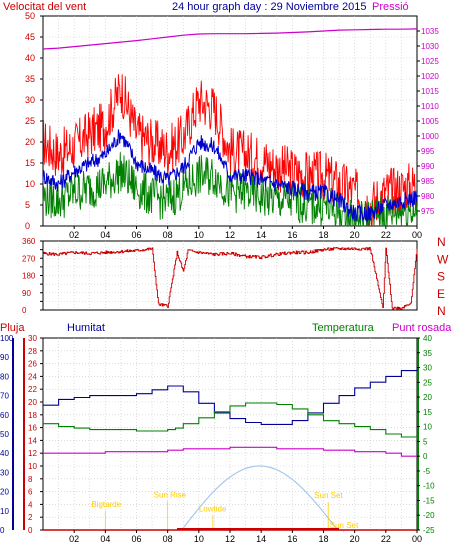 Image resolution: width=457 pixels, height=544 pixels. I want to click on compass-label: S, so click(441, 277).